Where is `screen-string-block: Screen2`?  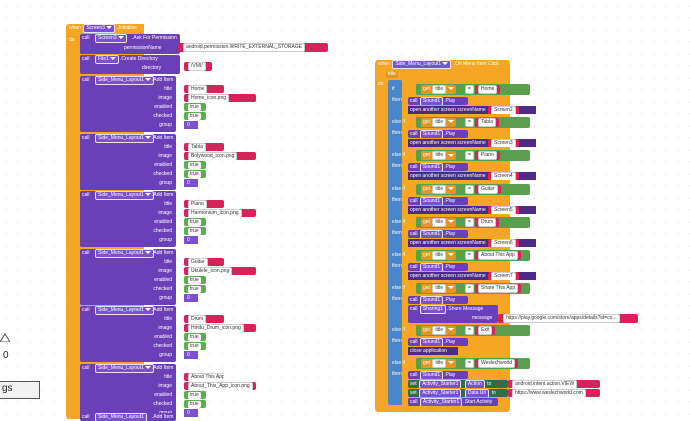
screen-string-block: Screen2 is located at coordinates (503, 110).